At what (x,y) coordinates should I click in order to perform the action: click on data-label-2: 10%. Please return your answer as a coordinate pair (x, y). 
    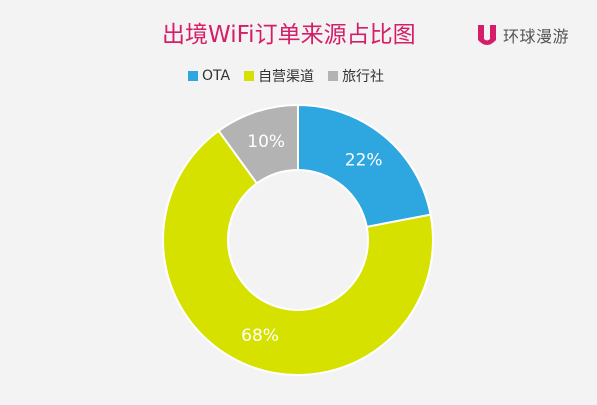
    Looking at the image, I should click on (266, 142).